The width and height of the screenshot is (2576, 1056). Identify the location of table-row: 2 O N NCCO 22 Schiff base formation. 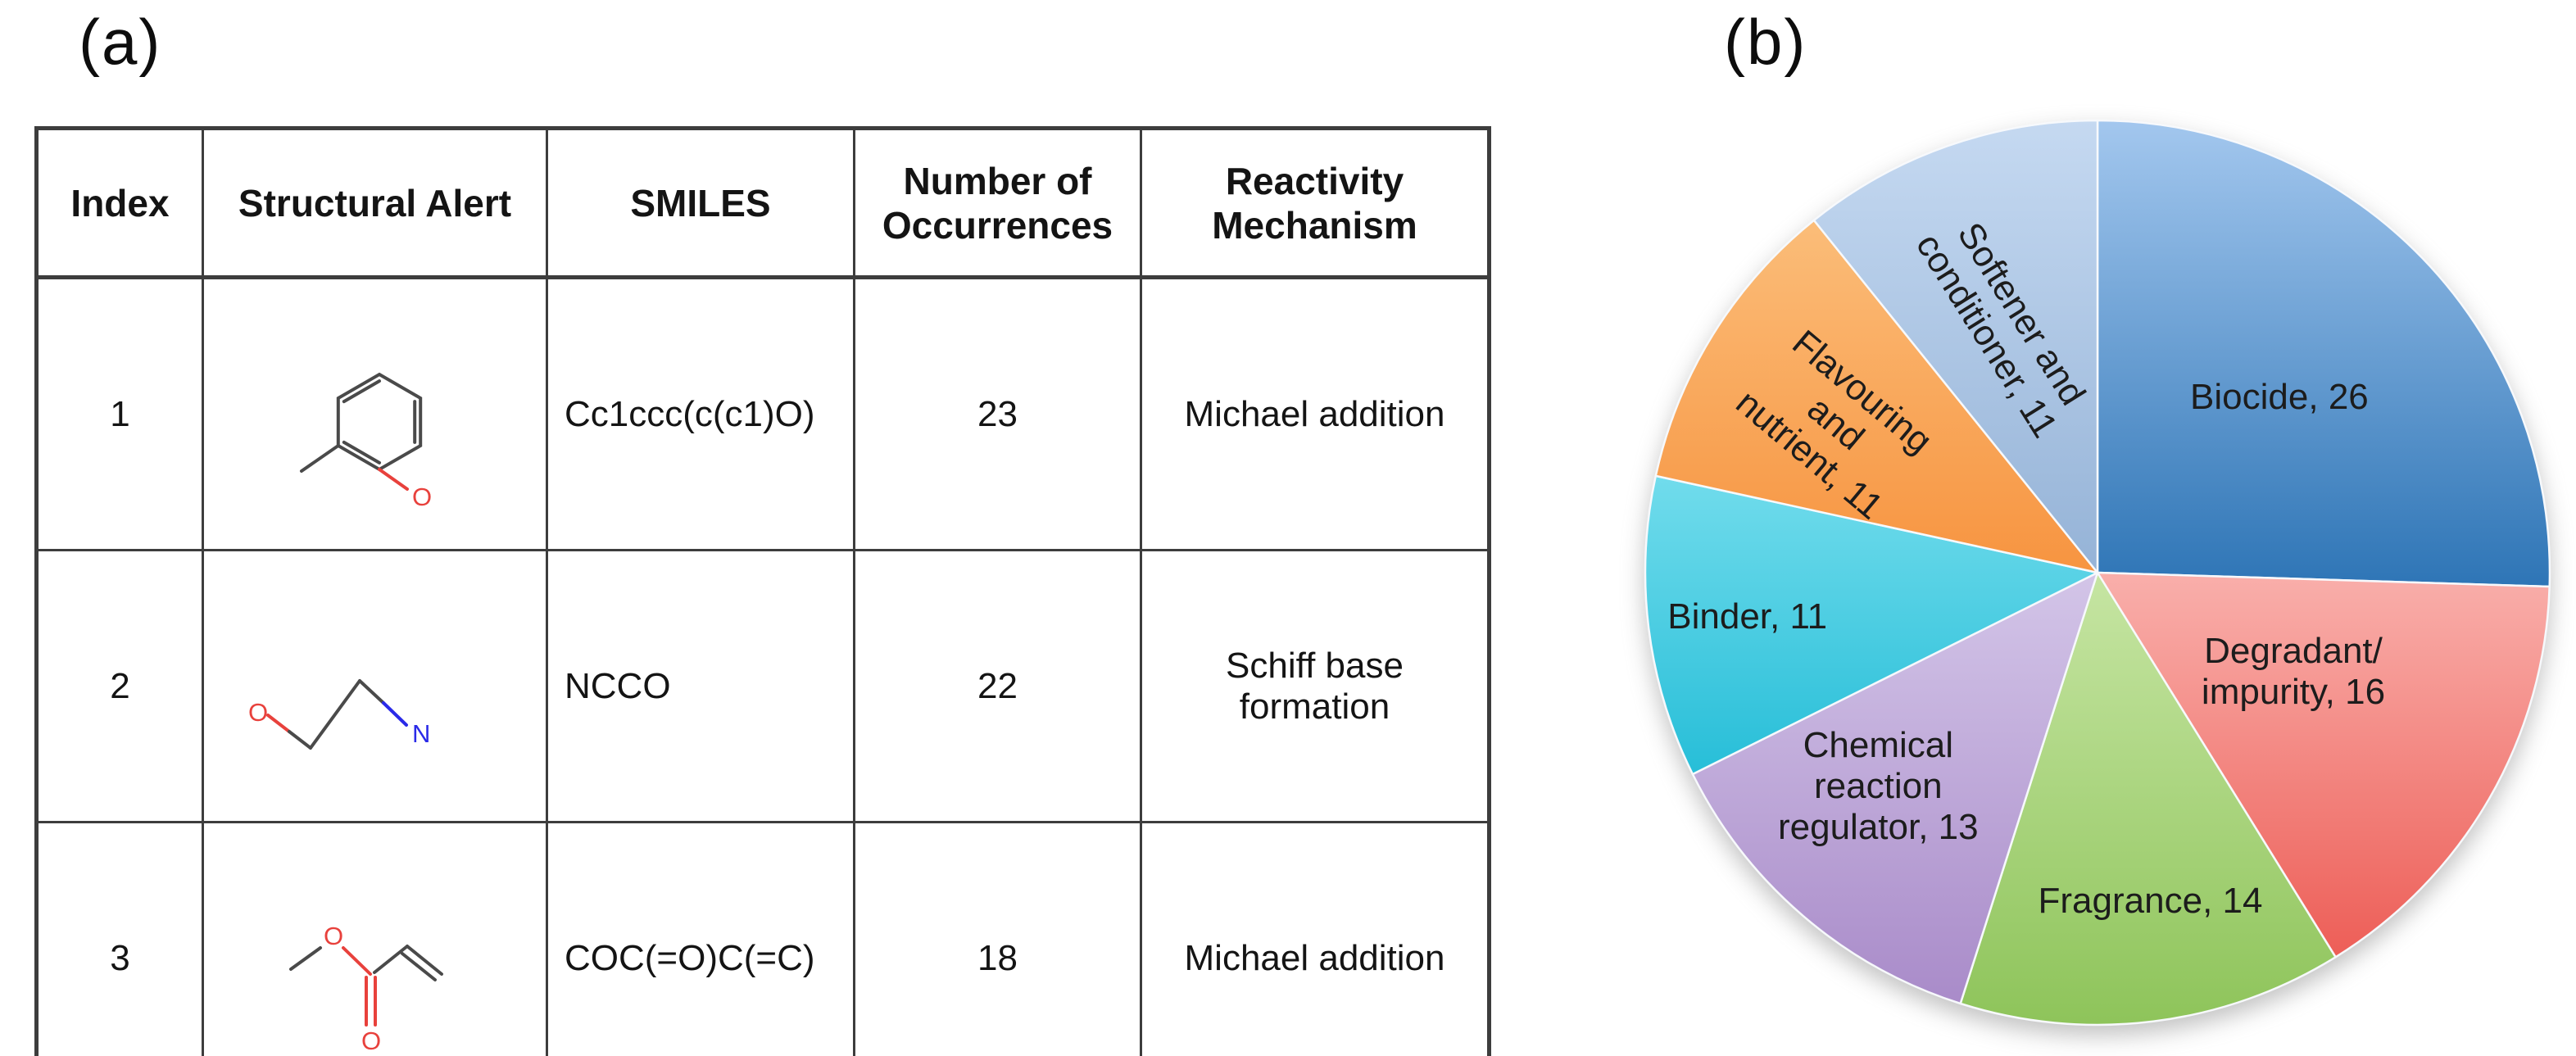
(762, 686).